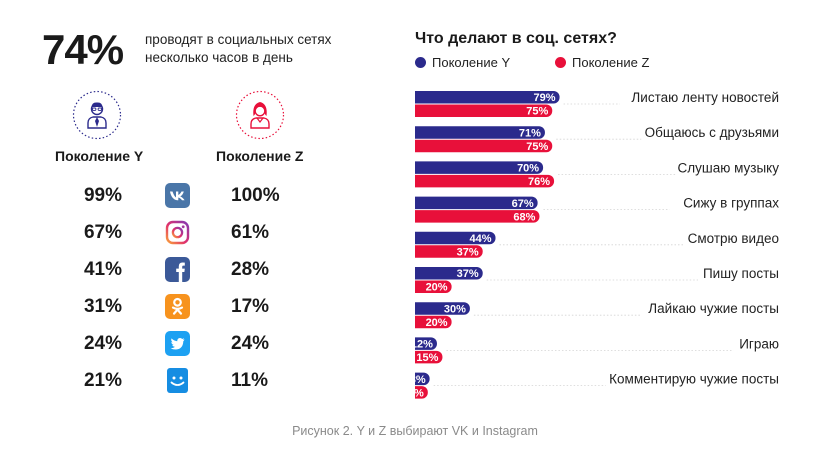  Describe the element at coordinates (422, 345) in the screenshot. I see `bar-value-label: 12%` at that location.